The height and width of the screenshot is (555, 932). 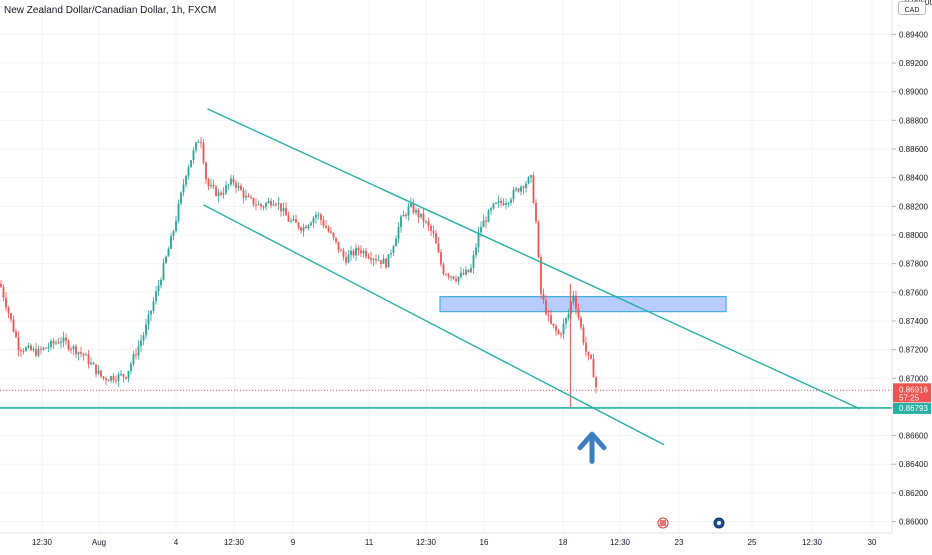 What do you see at coordinates (912, 8) in the screenshot?
I see `currency-badge: CAD` at bounding box center [912, 8].